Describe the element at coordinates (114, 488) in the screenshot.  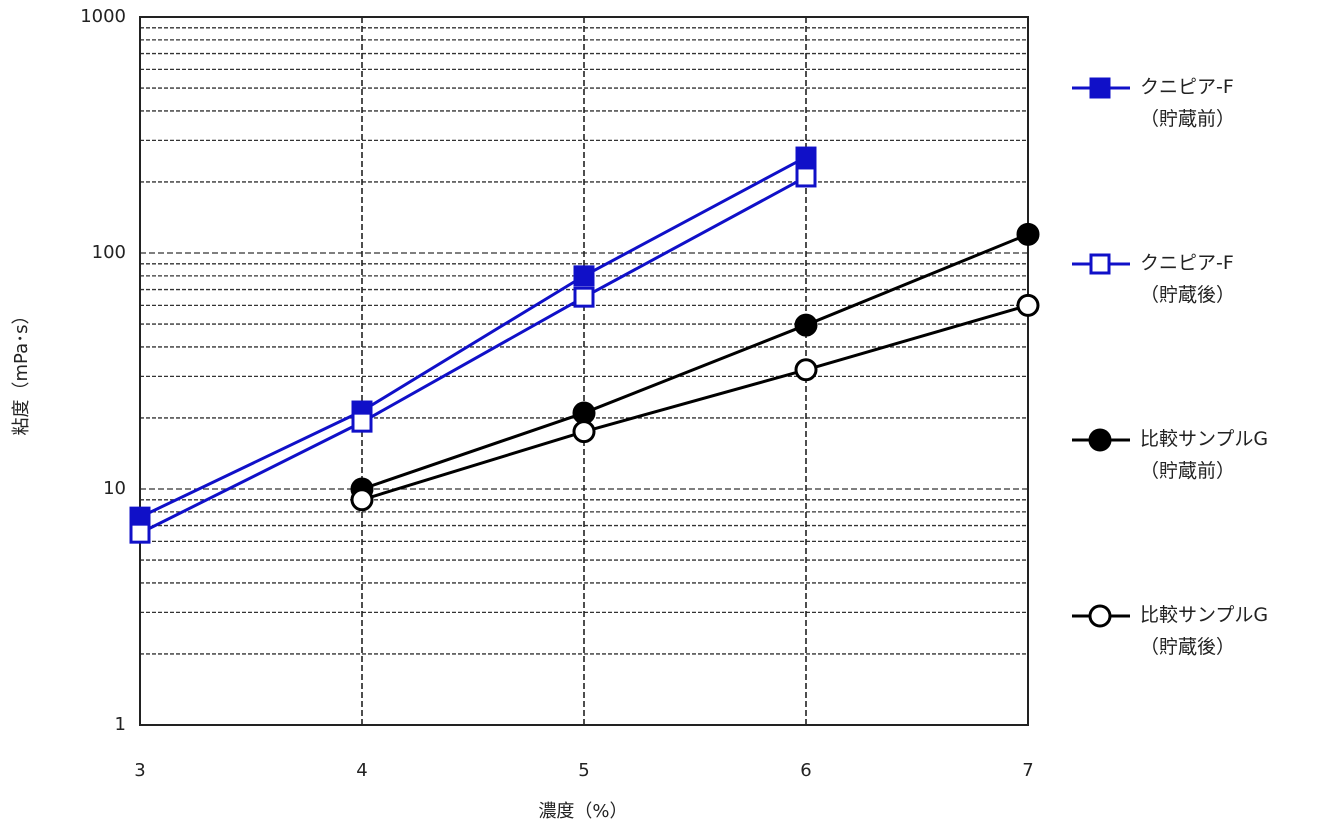
I see `y-tick-label: 10` at that location.